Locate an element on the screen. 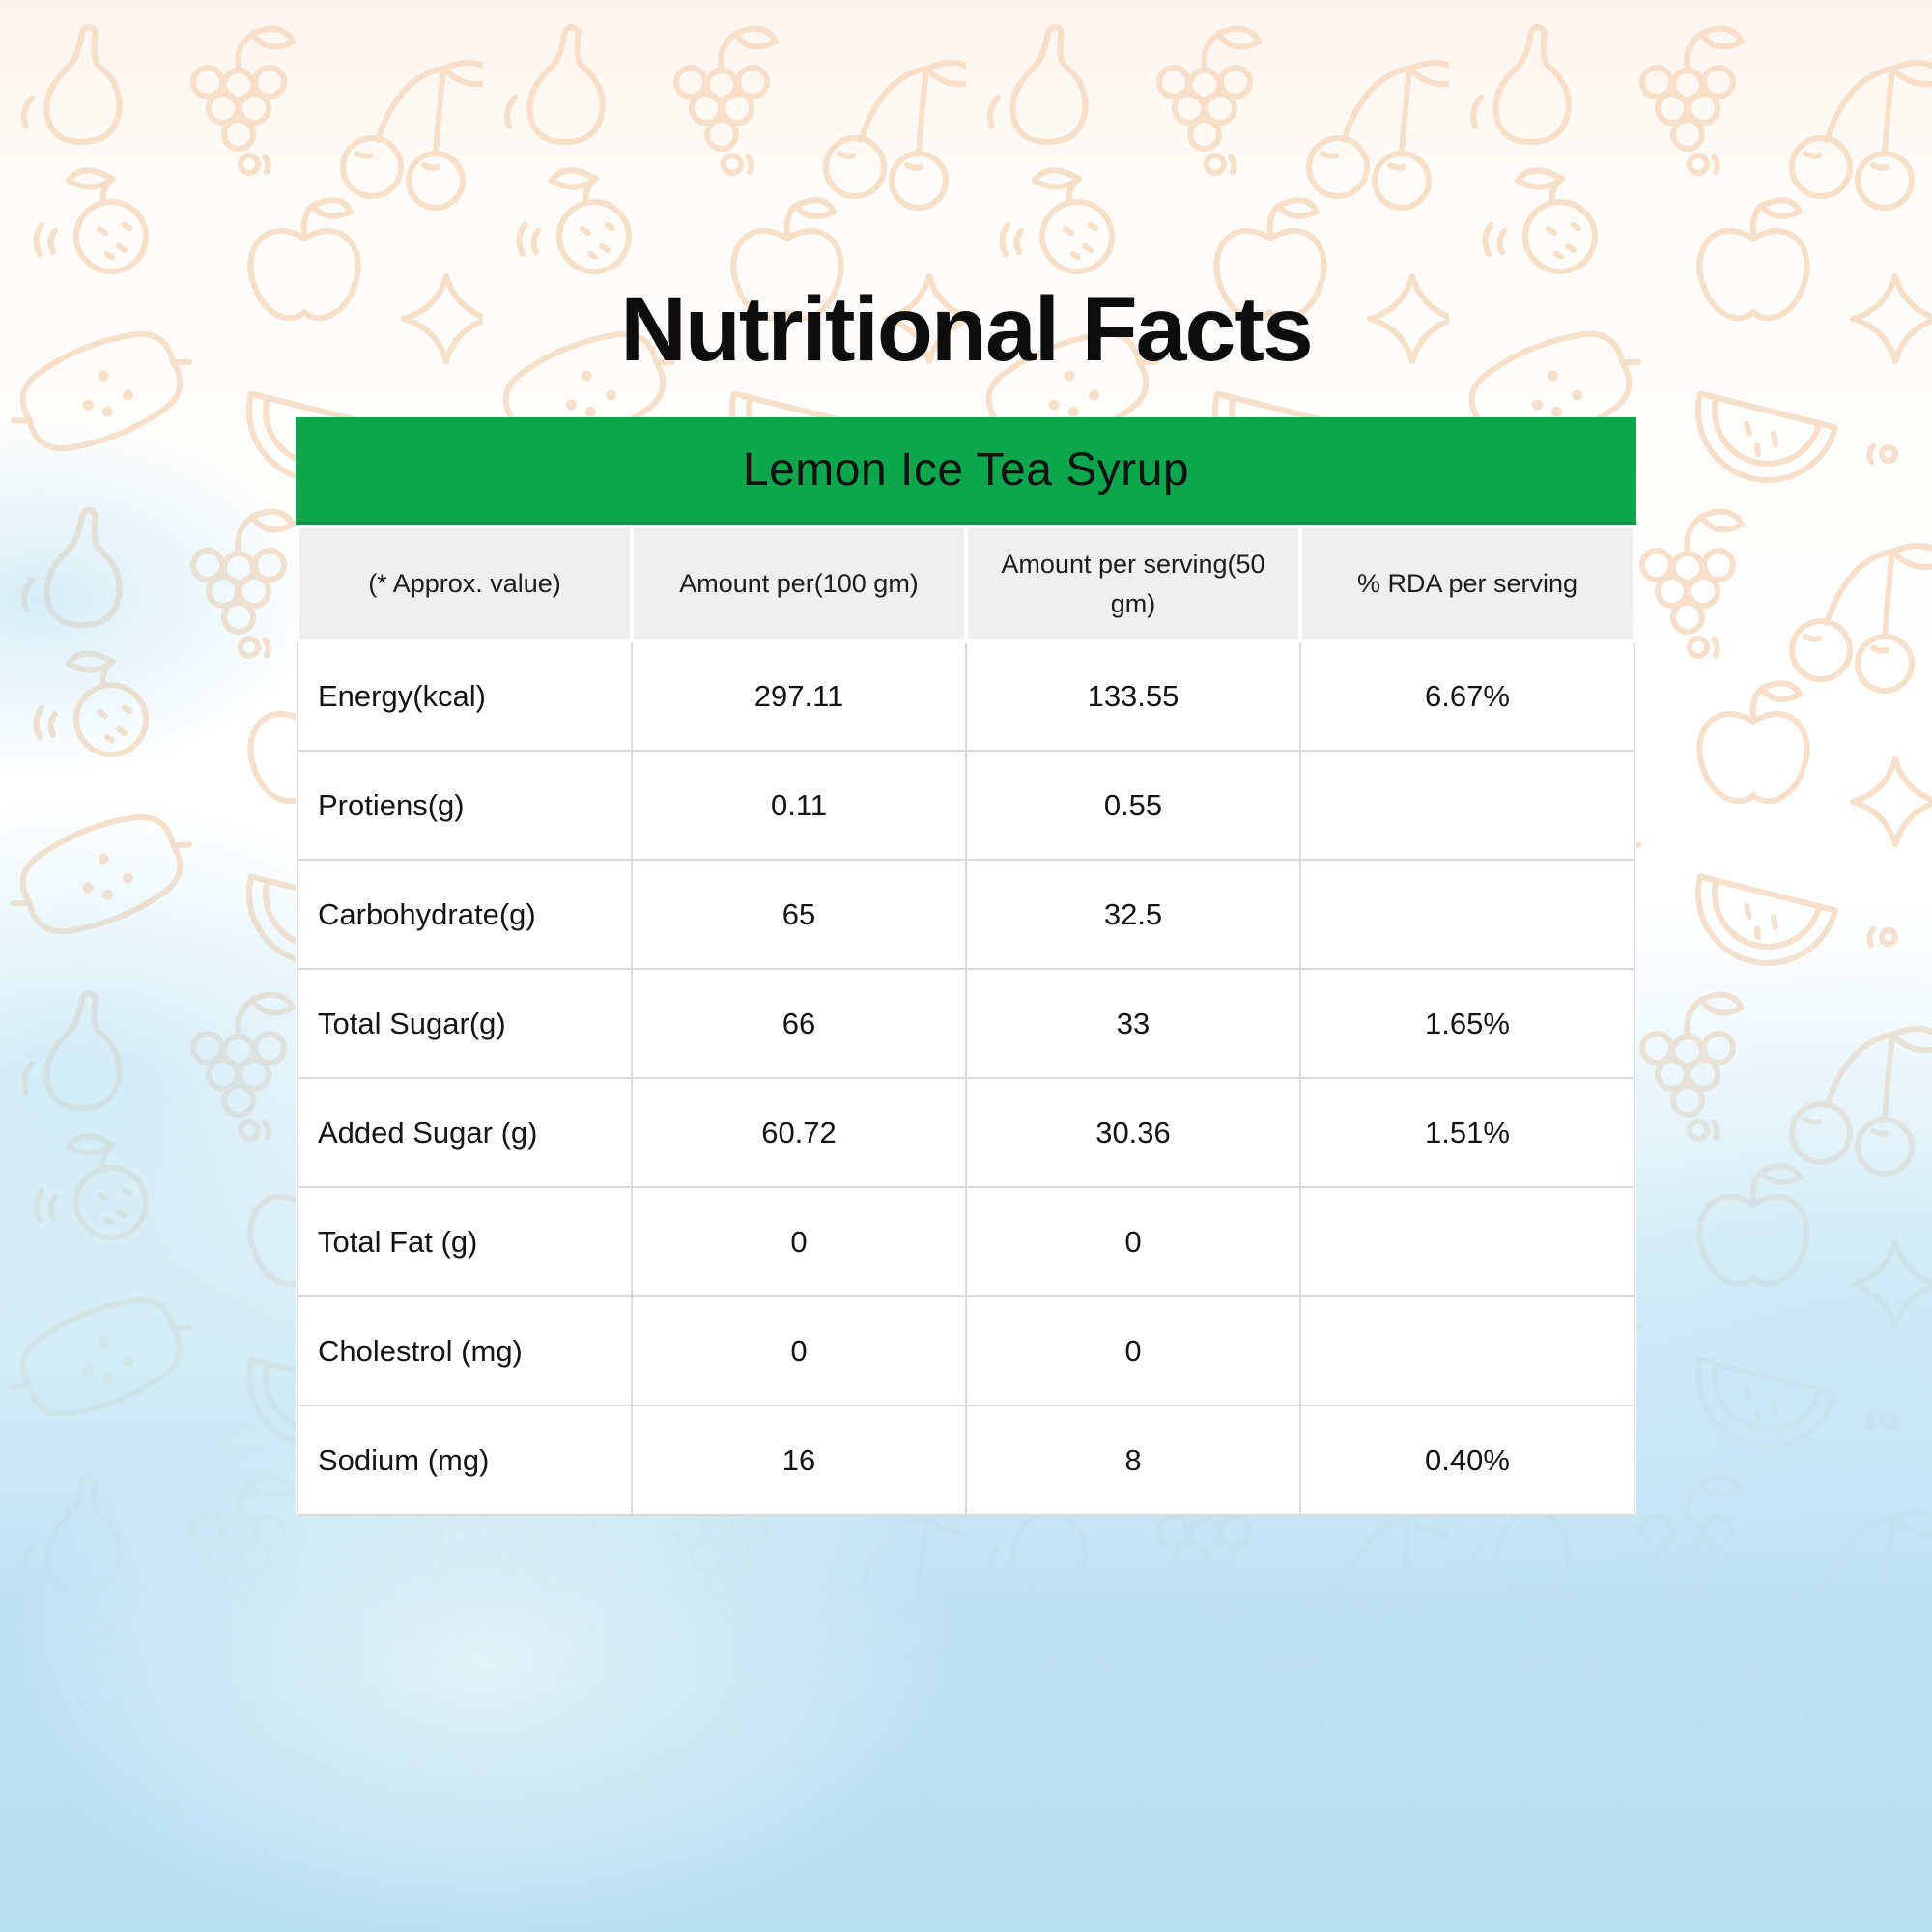 Image resolution: width=1932 pixels, height=1932 pixels. value-per-serving: 32.5 is located at coordinates (1133, 914).